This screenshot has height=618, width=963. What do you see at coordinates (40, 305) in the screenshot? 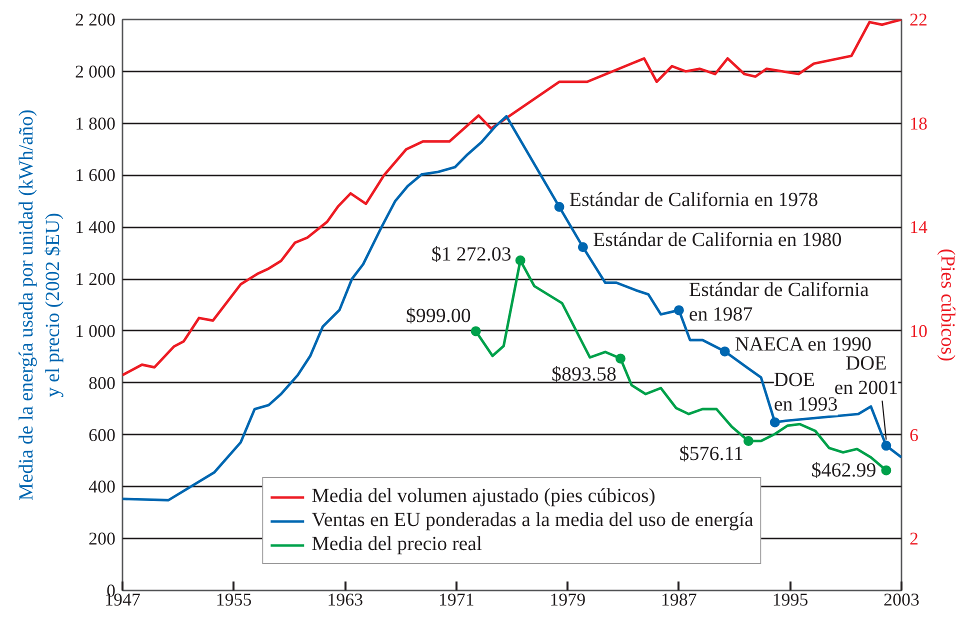
I see `y-axis-title: Media de la energía usada por unidad (kWh/año) y el precio (2002 $EU)` at bounding box center [40, 305].